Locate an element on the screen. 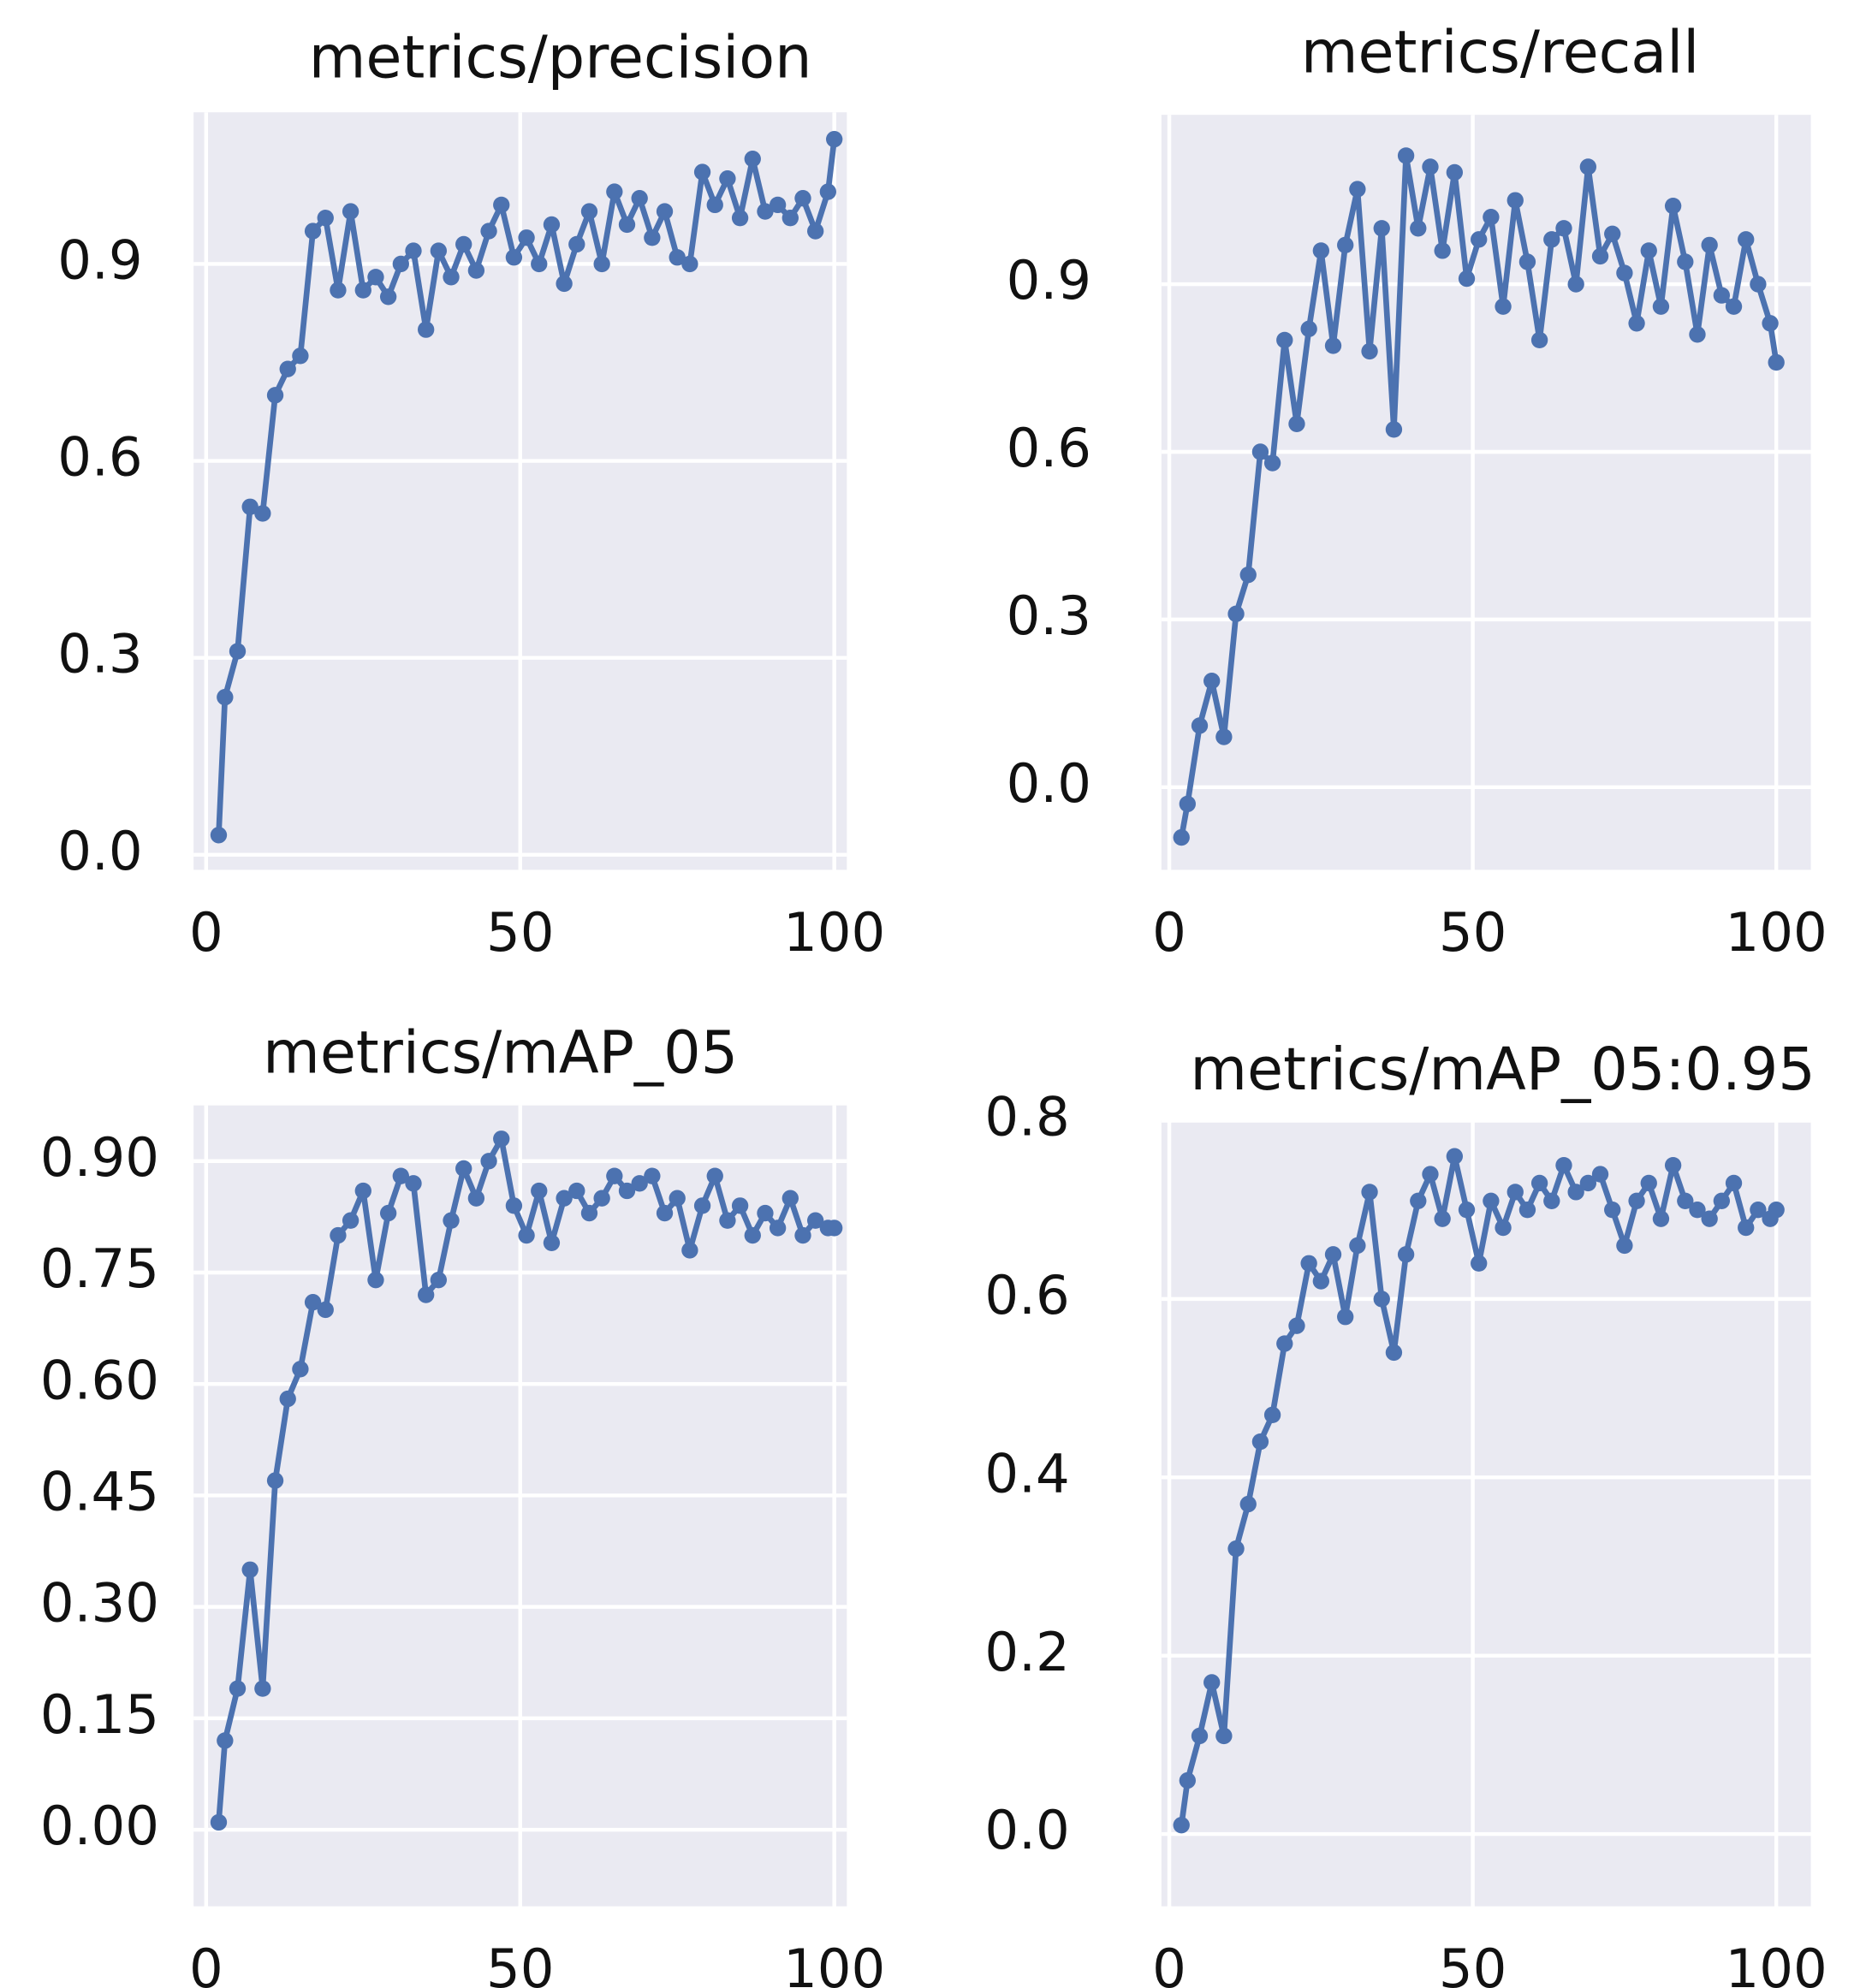  y-tick-label: 0.9 is located at coordinates (1049, 281).